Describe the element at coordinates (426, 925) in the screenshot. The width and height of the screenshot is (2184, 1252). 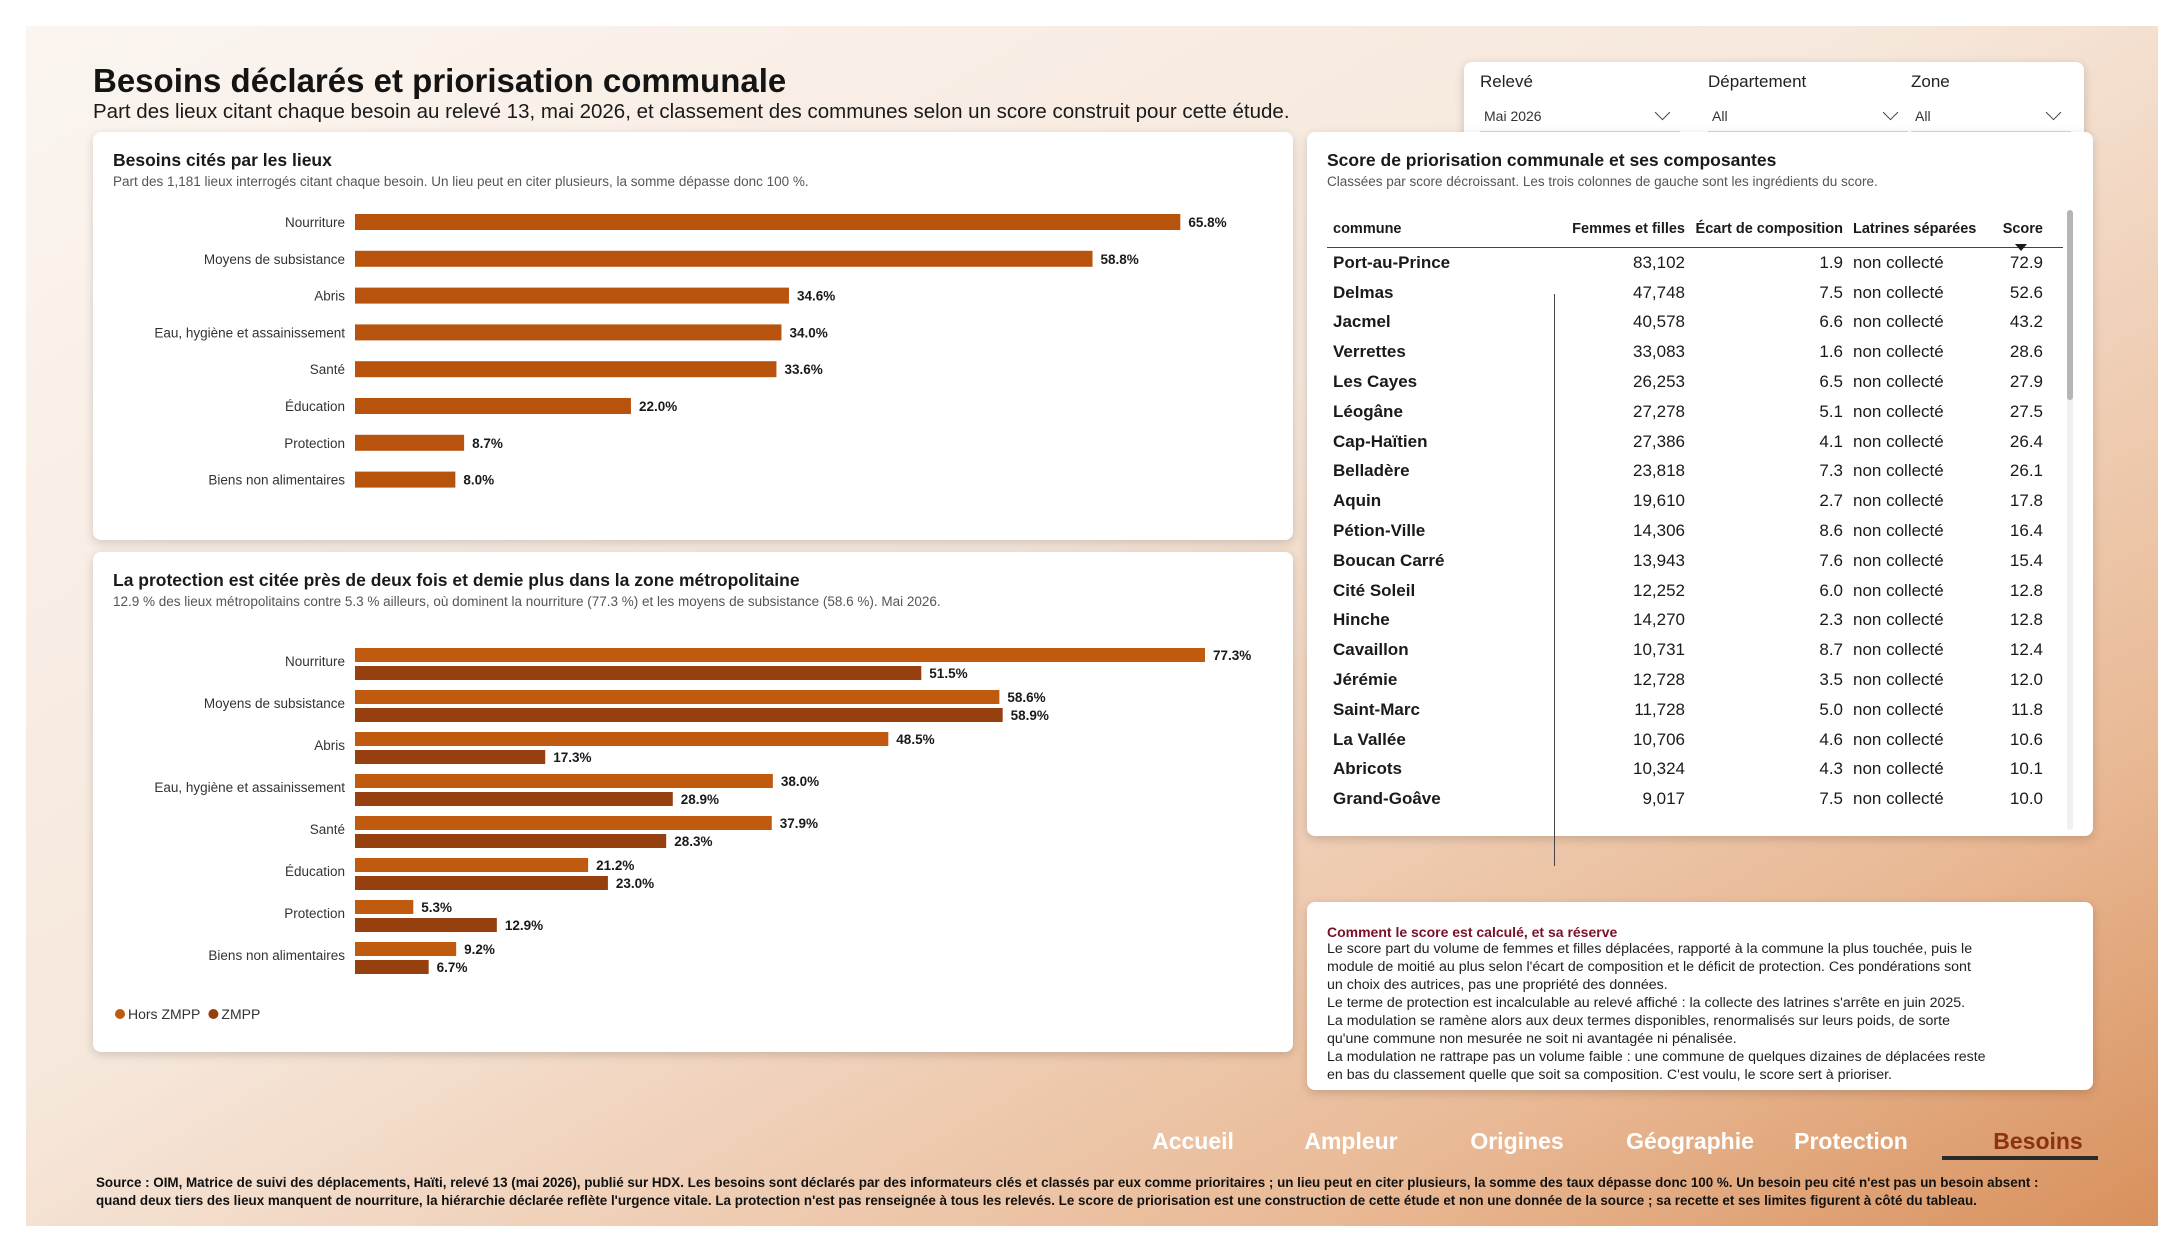
I see `bar-zmpp-protection` at that location.